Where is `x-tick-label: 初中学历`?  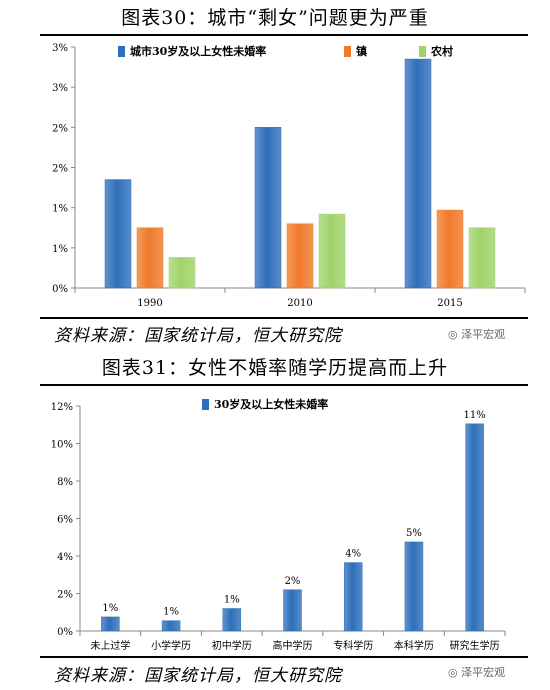
x-tick-label: 初中学历 is located at coordinates (232, 645).